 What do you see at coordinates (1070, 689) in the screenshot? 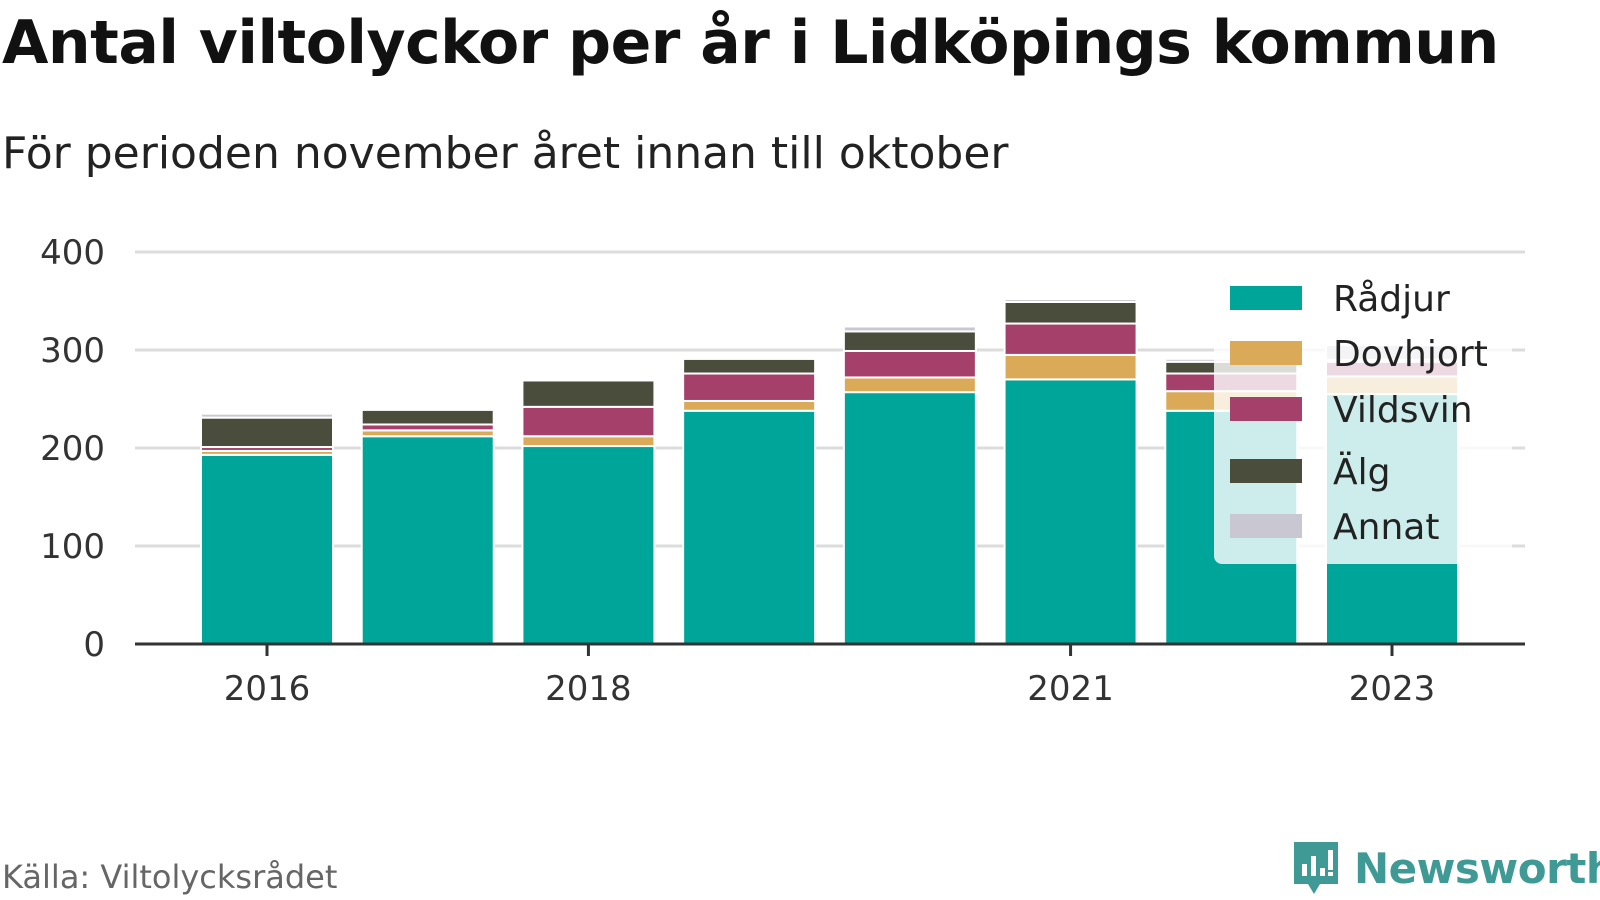
I see `x-tick-label: 2021` at bounding box center [1070, 689].